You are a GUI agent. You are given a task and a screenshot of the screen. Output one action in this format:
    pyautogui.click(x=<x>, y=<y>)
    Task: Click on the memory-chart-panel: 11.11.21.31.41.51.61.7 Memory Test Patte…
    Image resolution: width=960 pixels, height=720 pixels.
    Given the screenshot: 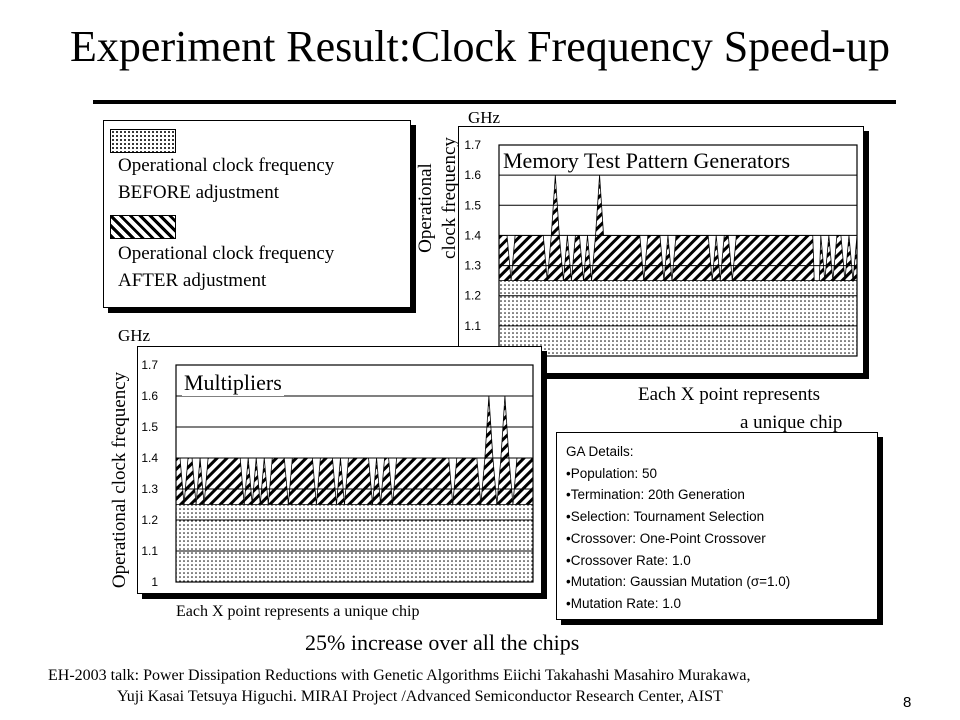 What is the action you would take?
    pyautogui.click(x=661, y=250)
    